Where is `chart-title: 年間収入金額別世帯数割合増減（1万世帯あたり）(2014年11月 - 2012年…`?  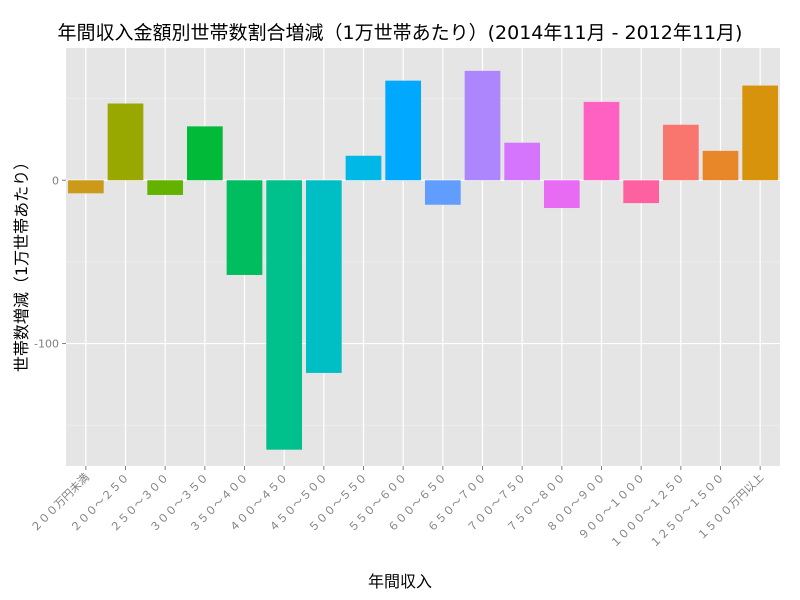
chart-title: 年間収入金額別世帯数割合増減（1万世帯あたり）(2014年11月 - 2012年… is located at coordinates (400, 33).